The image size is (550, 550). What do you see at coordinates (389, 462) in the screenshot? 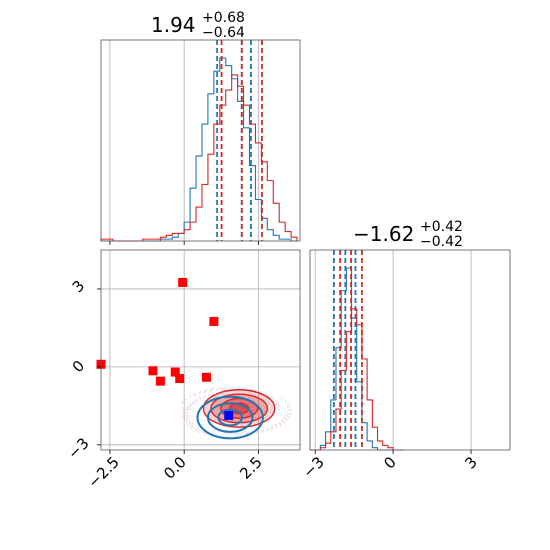
I see `x2-tick-label: 0` at bounding box center [389, 462].